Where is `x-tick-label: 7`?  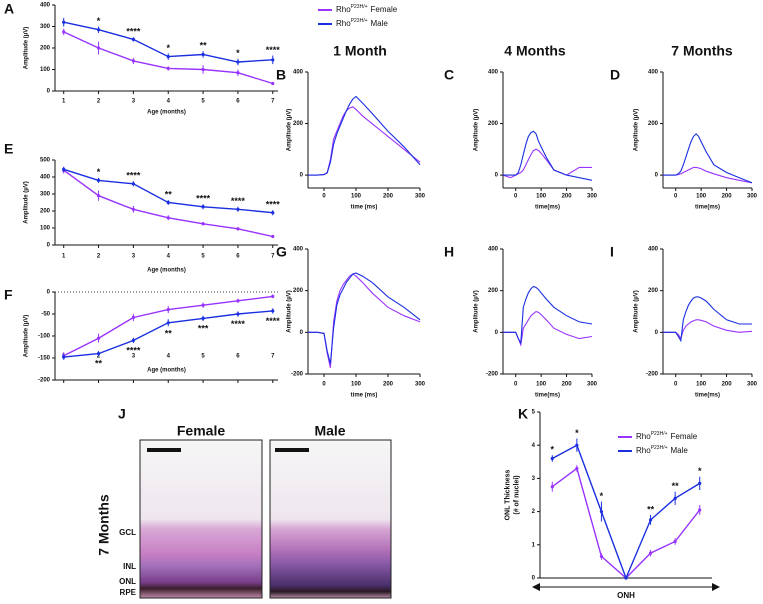 x-tick-label: 7 is located at coordinates (273, 357).